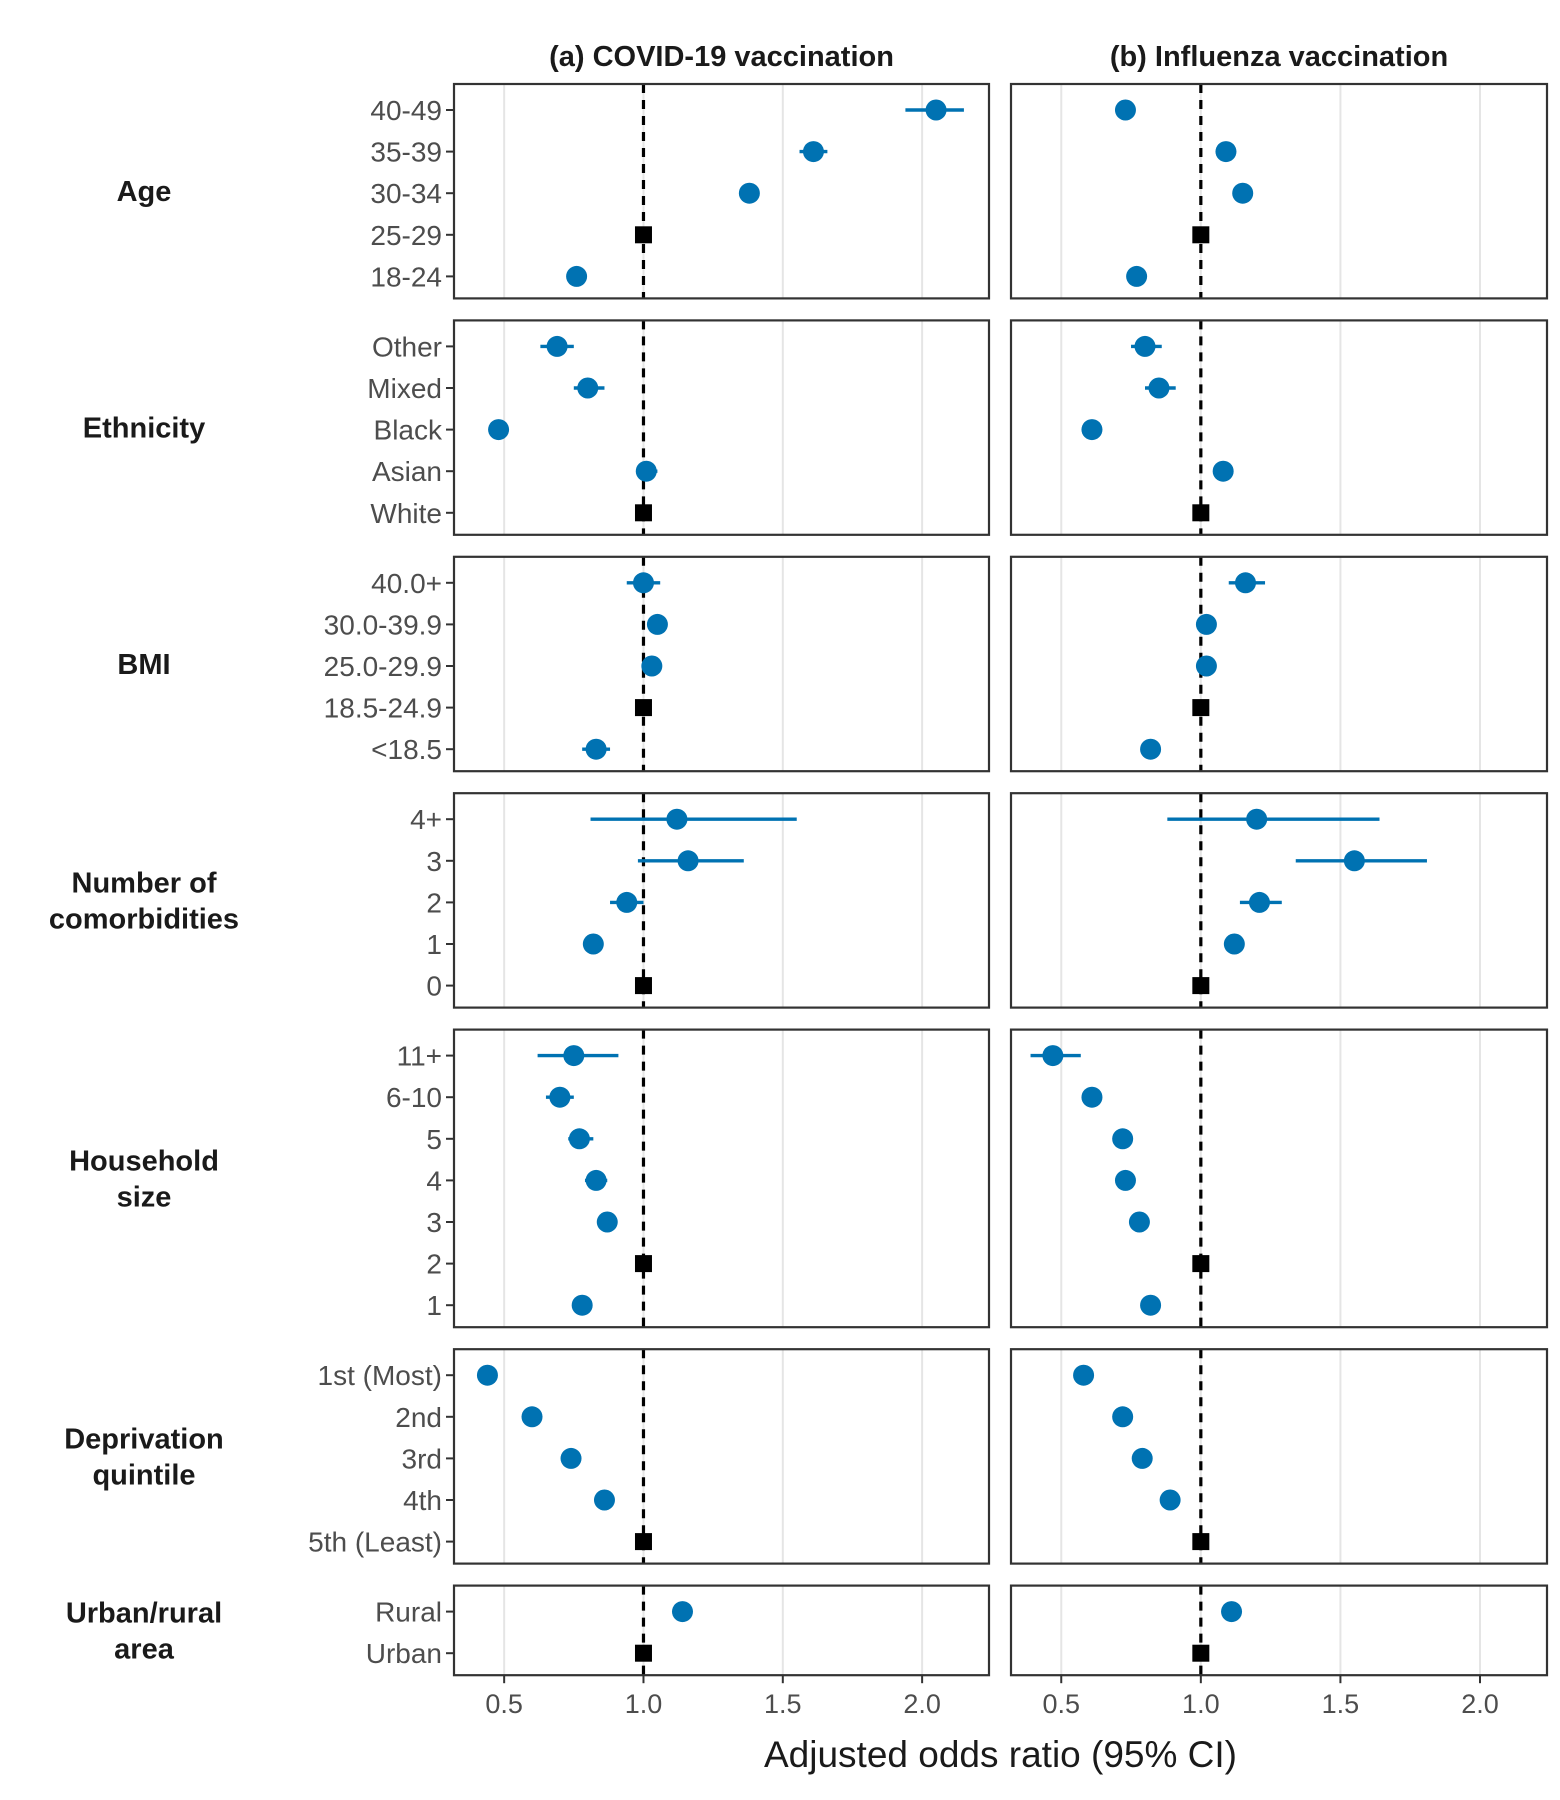  I want to click on y-tick-label: Mixed, so click(404, 388).